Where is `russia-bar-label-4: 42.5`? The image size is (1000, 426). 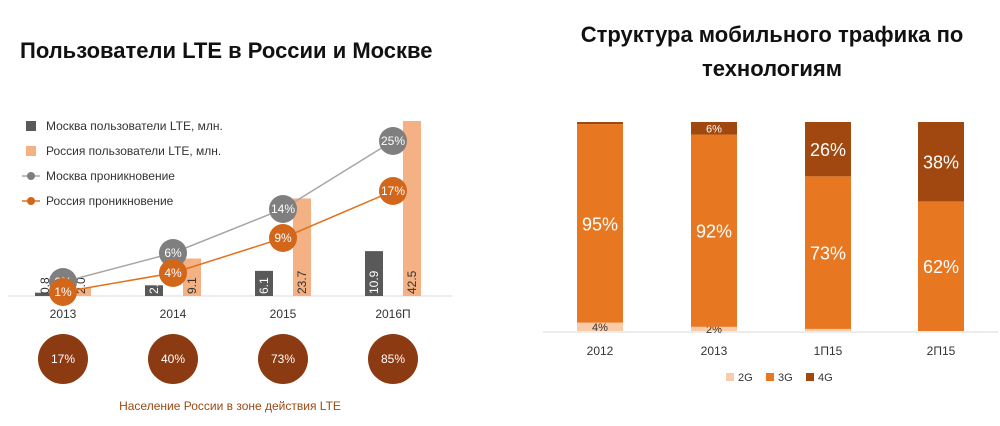
russia-bar-label-4: 42.5 is located at coordinates (412, 282).